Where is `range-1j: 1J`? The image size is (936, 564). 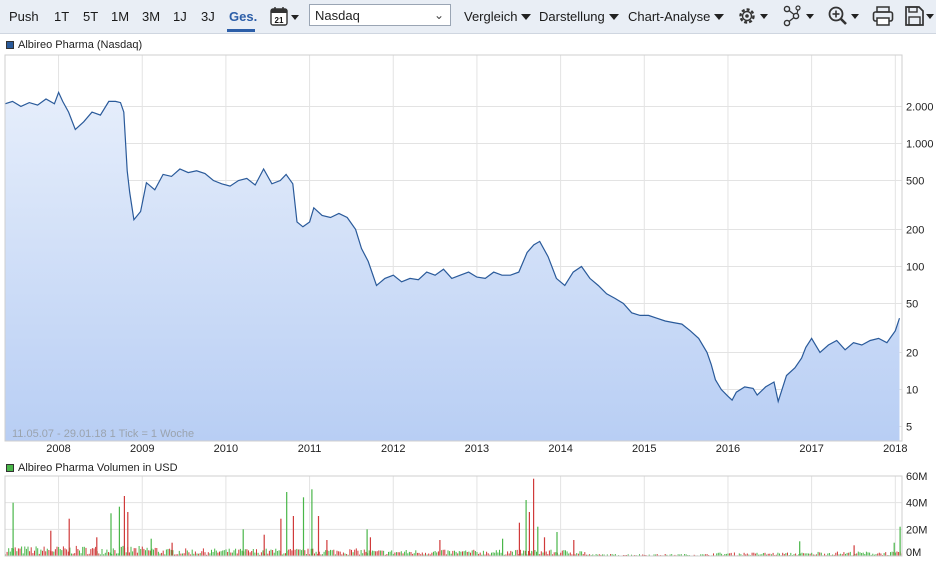
range-1j: 1J is located at coordinates (180, 16).